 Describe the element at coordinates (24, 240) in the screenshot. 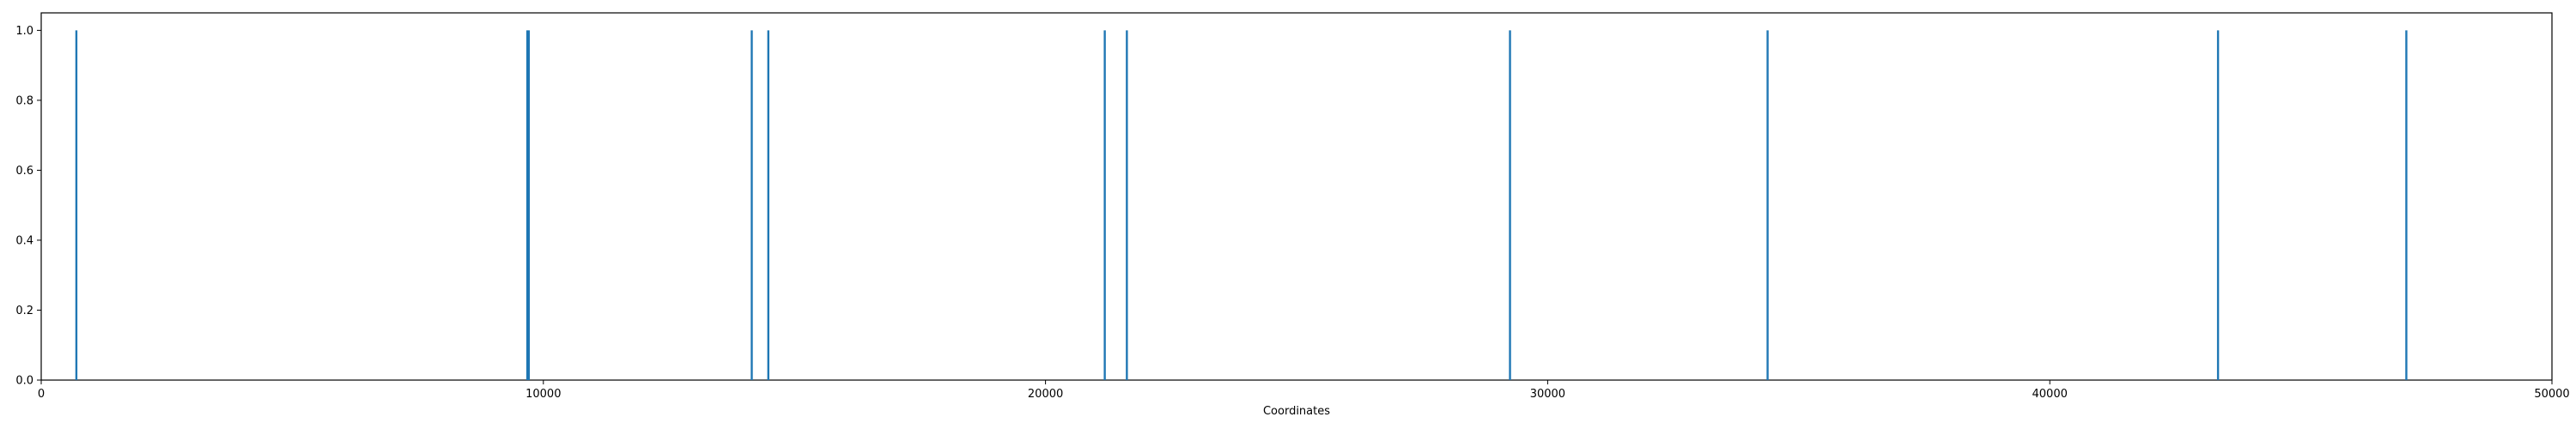

I see `y-tick-label: 0.4` at that location.